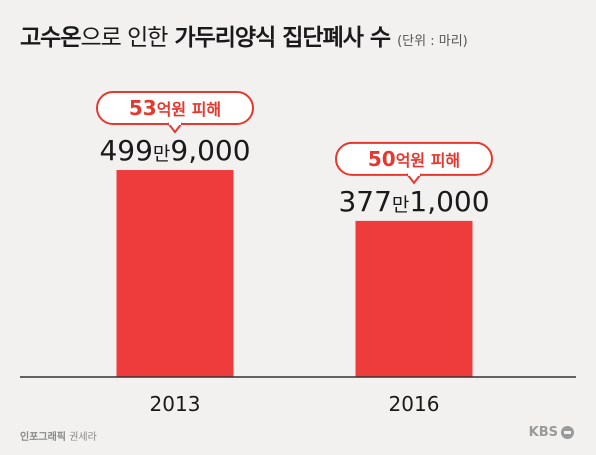 Image resolution: width=596 pixels, height=455 pixels. Describe the element at coordinates (124, 38) in the screenshot. I see `title-light: 으로 인한` at that location.